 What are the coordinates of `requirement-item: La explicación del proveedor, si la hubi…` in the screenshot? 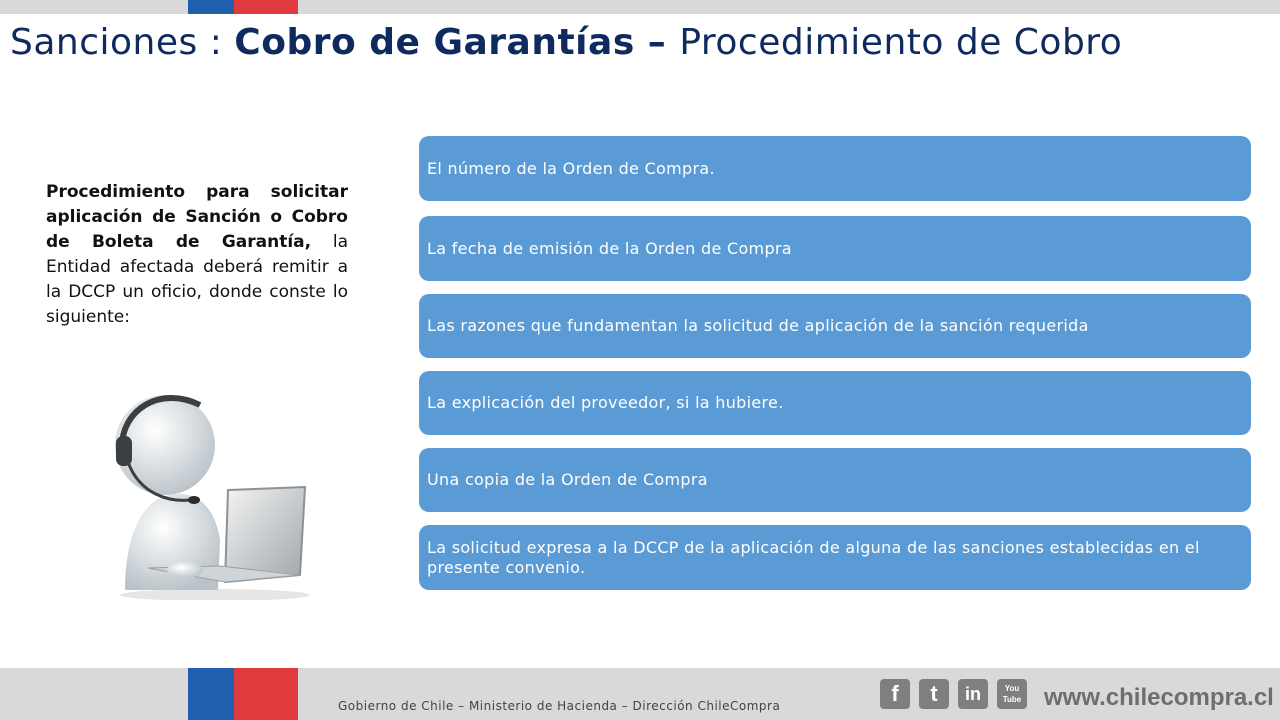 It's located at (835, 403).